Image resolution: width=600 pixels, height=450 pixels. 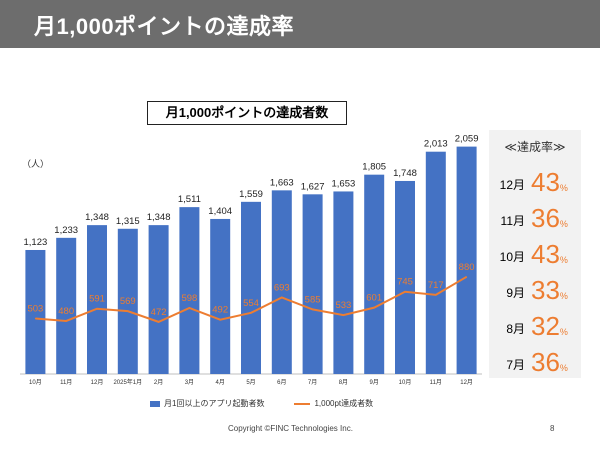 I want to click on legend-line-label: 1,000pt達成者数, so click(x=344, y=403).